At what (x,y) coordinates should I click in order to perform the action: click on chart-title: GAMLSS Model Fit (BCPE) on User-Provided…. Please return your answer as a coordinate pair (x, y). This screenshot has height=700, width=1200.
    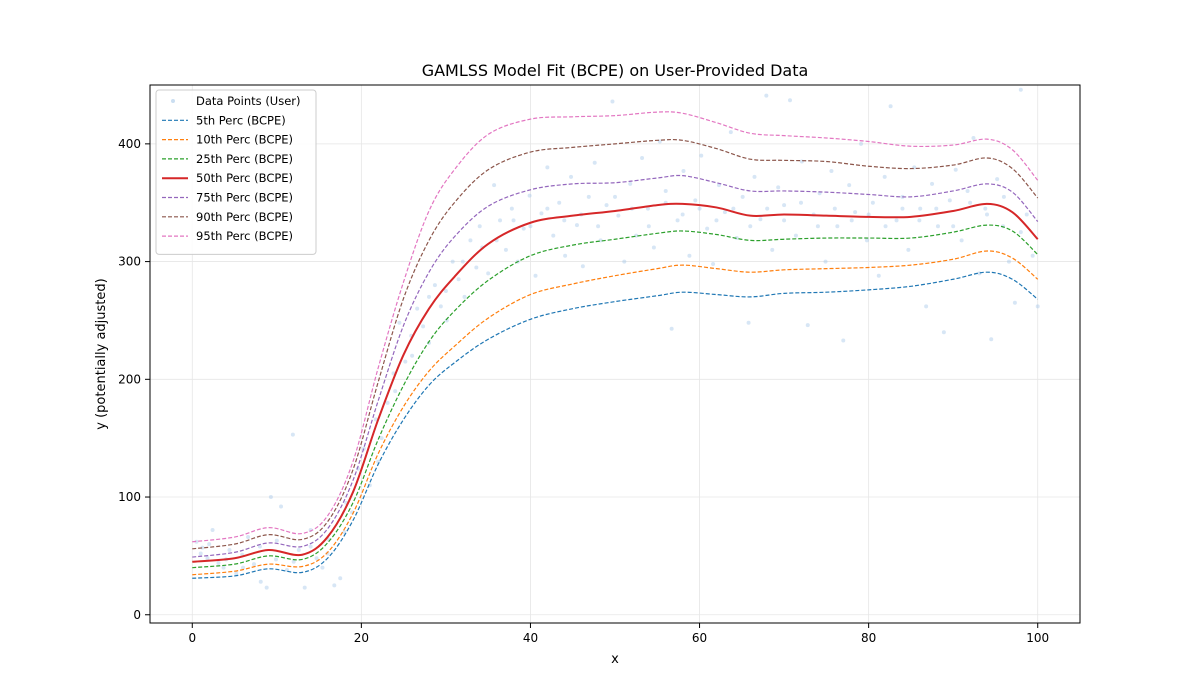
    Looking at the image, I should click on (615, 70).